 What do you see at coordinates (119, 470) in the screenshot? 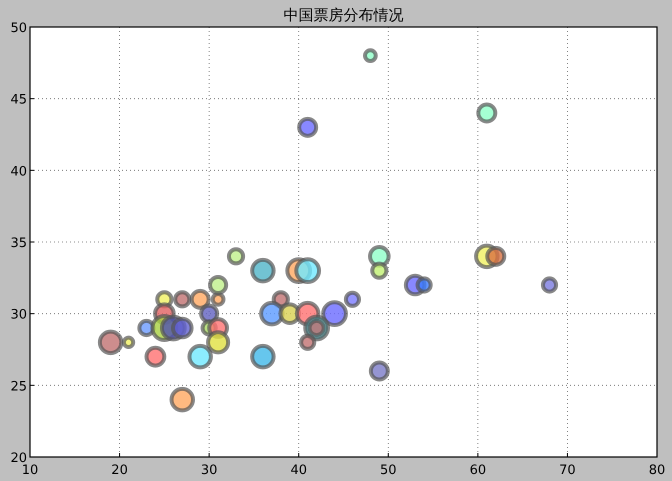
I see `x-tick-label: 20` at bounding box center [119, 470].